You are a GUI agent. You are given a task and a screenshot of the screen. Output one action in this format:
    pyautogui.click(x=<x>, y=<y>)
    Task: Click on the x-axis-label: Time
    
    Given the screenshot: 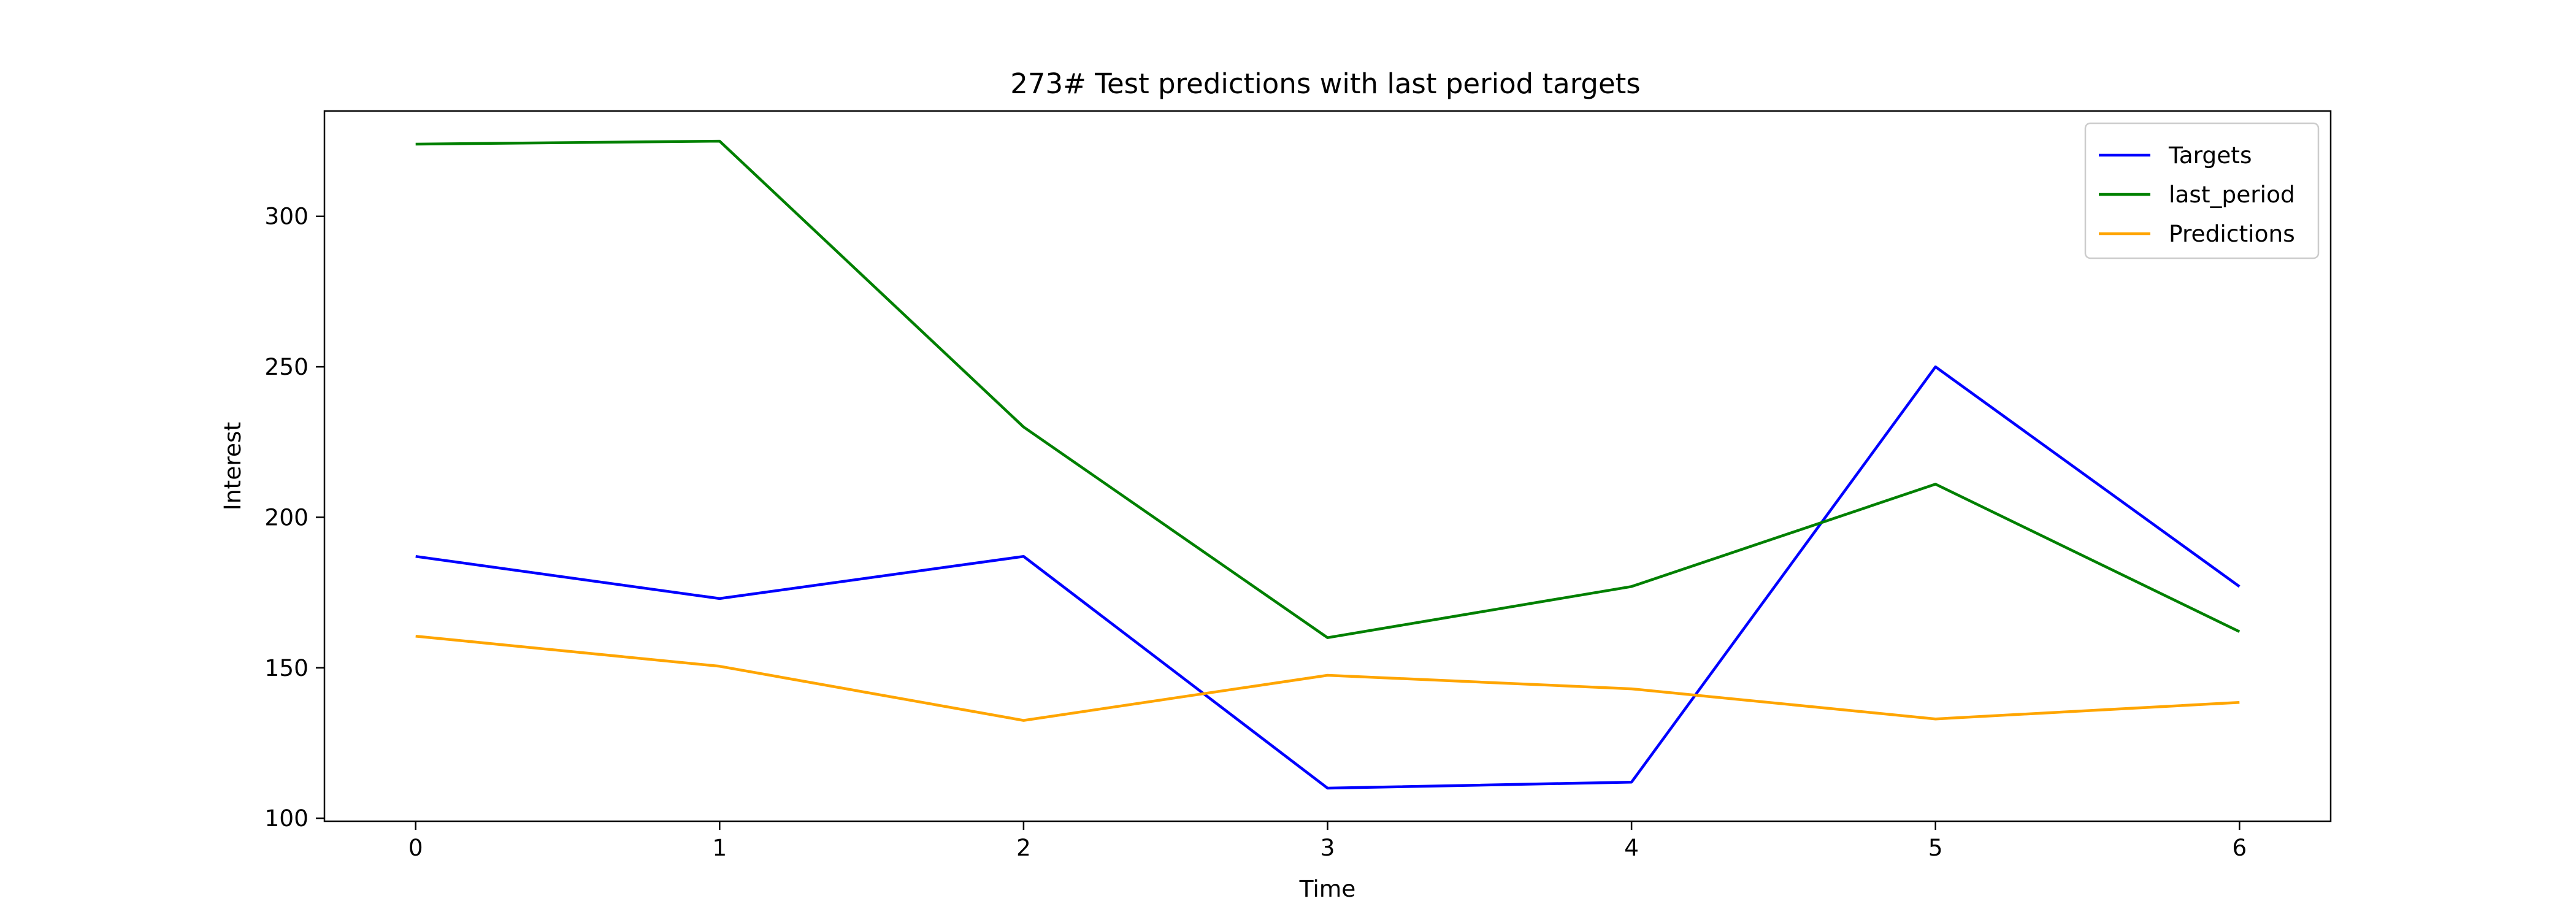 What is the action you would take?
    pyautogui.click(x=1327, y=888)
    